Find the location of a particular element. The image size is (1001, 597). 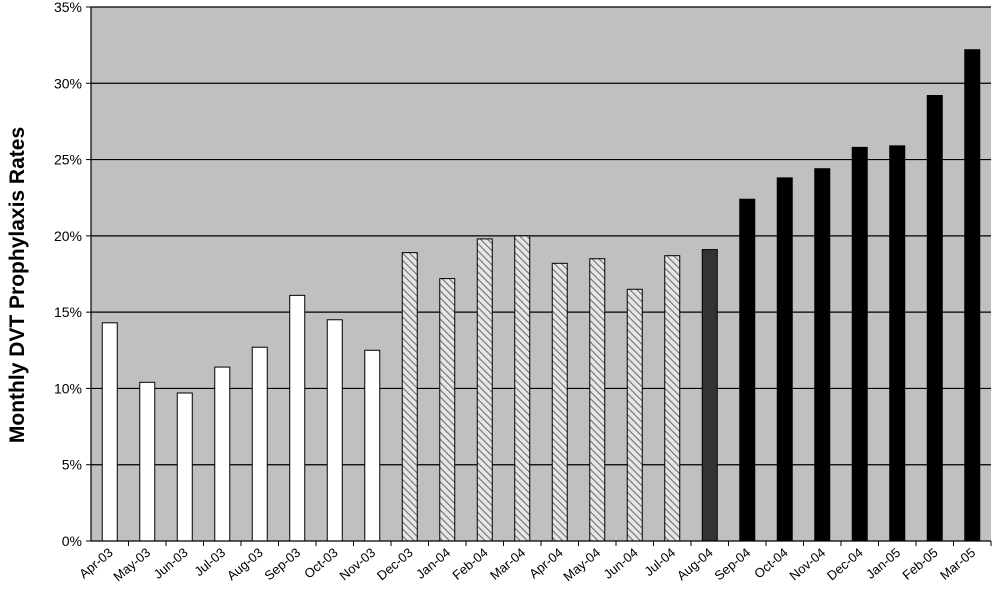

x-tick-label: Nov-03 is located at coordinates (357, 564).